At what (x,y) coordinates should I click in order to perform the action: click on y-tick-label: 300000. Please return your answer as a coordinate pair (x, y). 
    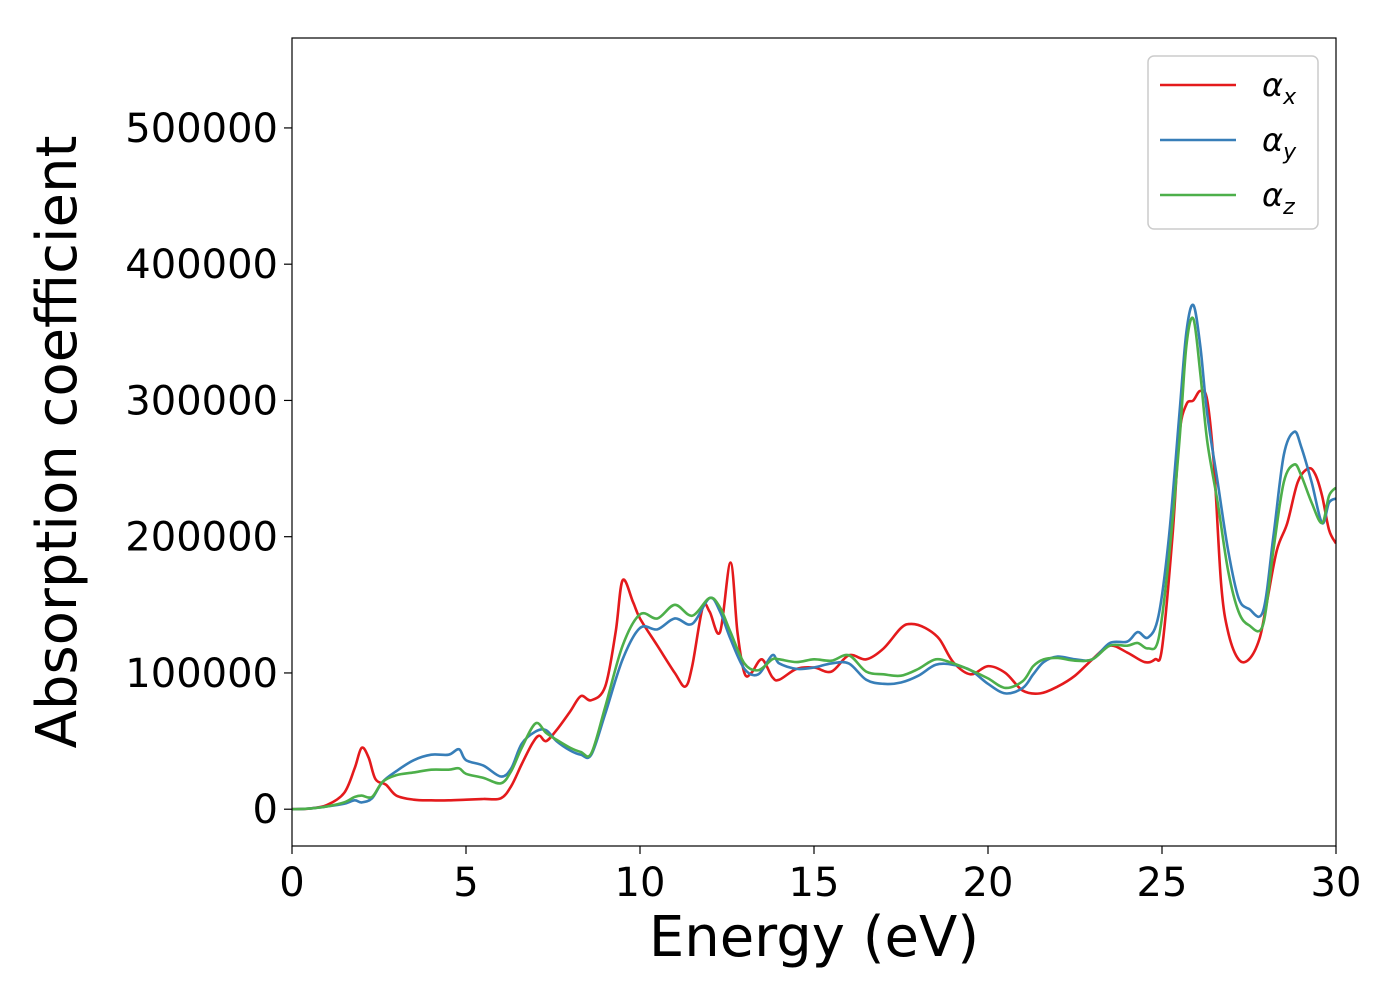
    Looking at the image, I should click on (201, 401).